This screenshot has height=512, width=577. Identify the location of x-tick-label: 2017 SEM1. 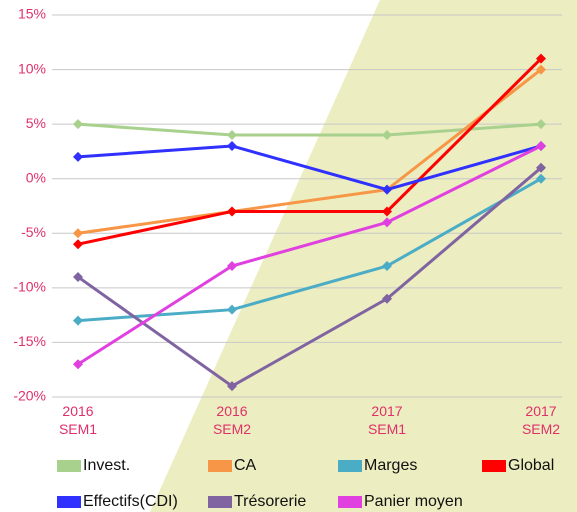
(387, 420).